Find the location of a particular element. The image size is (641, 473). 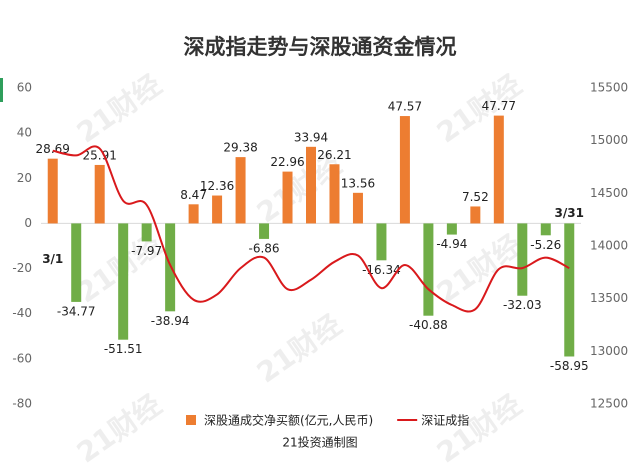

footer: 21投资通制图 is located at coordinates (319, 442).